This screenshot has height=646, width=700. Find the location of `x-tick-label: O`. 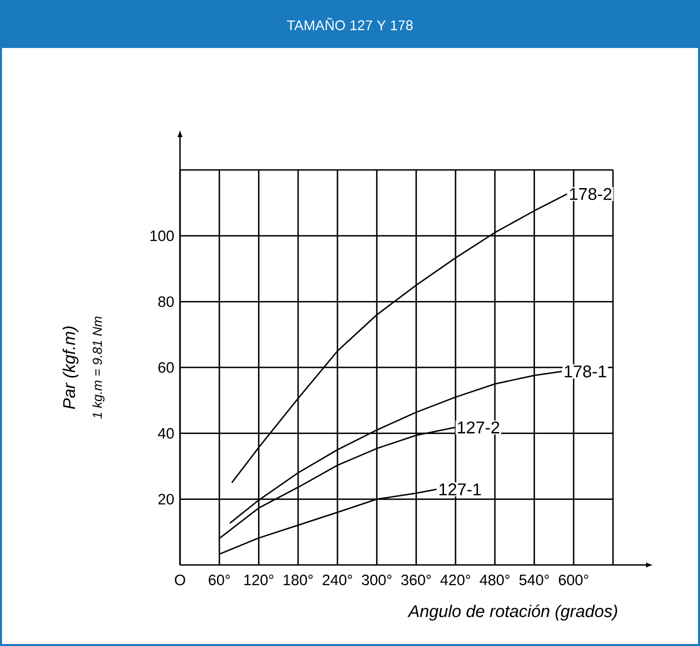

x-tick-label: O is located at coordinates (180, 580).